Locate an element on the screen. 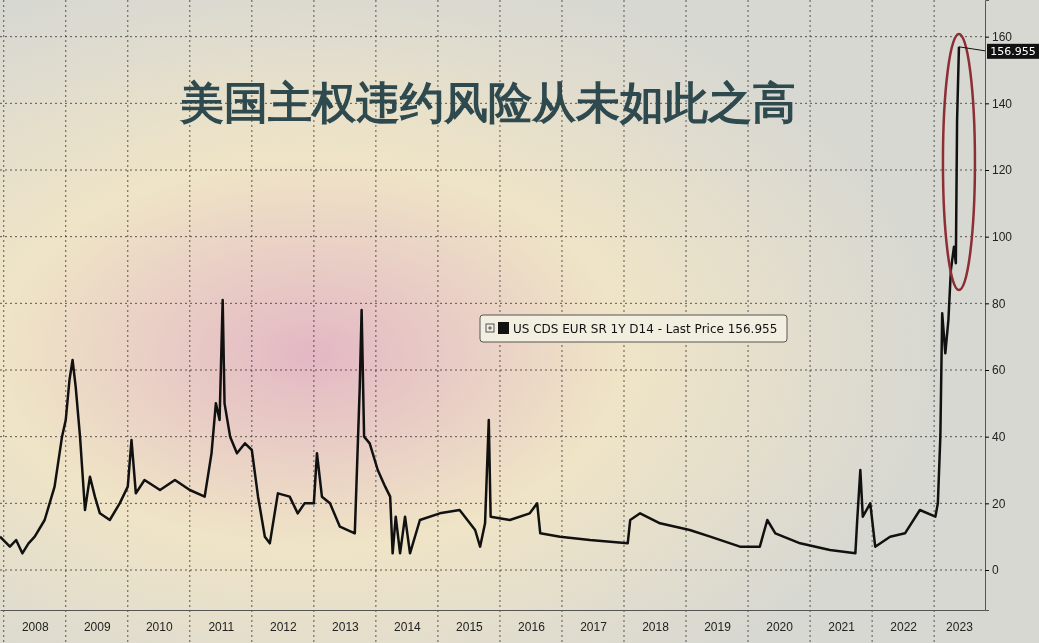 The image size is (1039, 643). y-tick-label: 160 is located at coordinates (1002, 37).